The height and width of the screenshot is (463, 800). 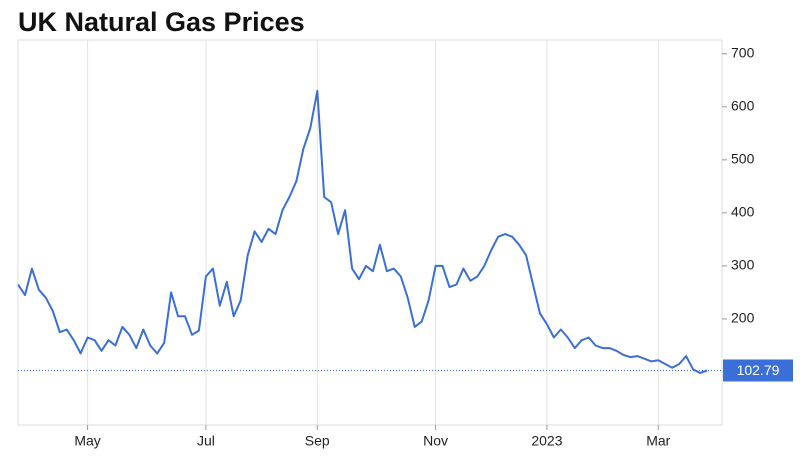 I want to click on chart-title: UK Natural Gas Prices, so click(x=161, y=22).